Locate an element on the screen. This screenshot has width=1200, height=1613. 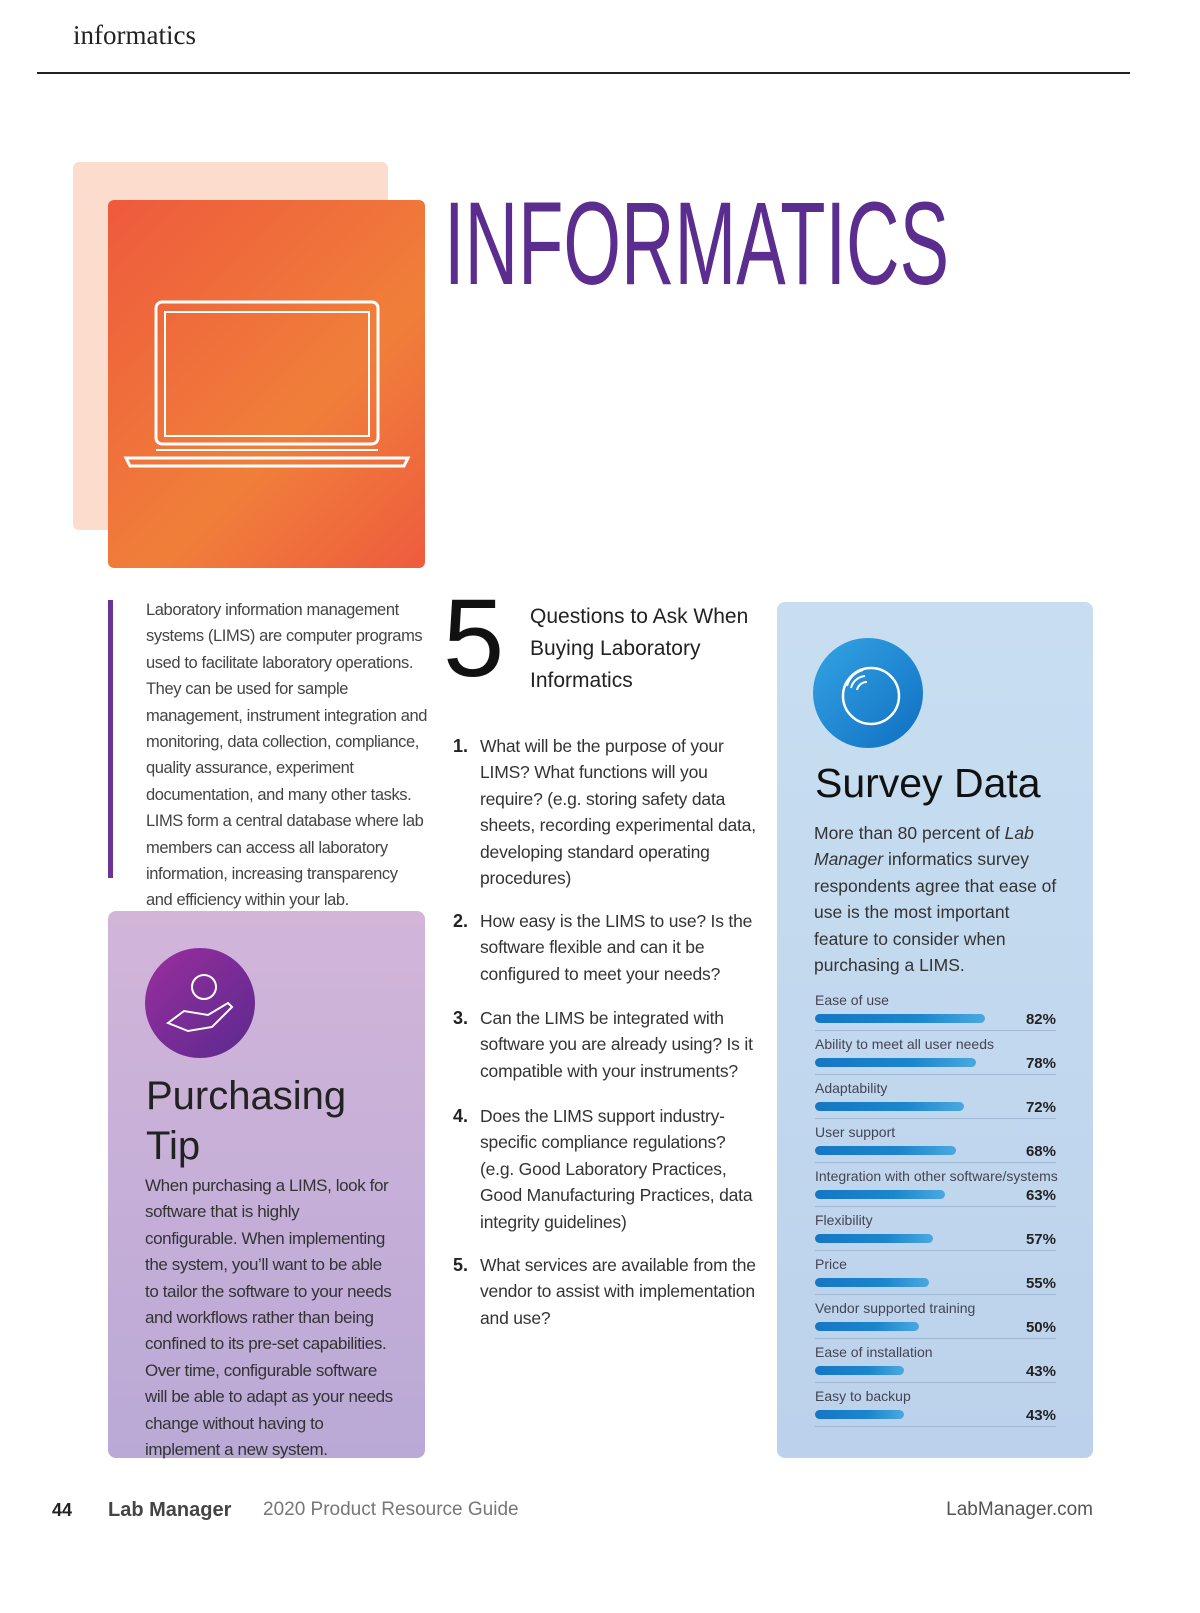
survey-label: Ability to meet all user needs is located at coordinates (904, 1044).